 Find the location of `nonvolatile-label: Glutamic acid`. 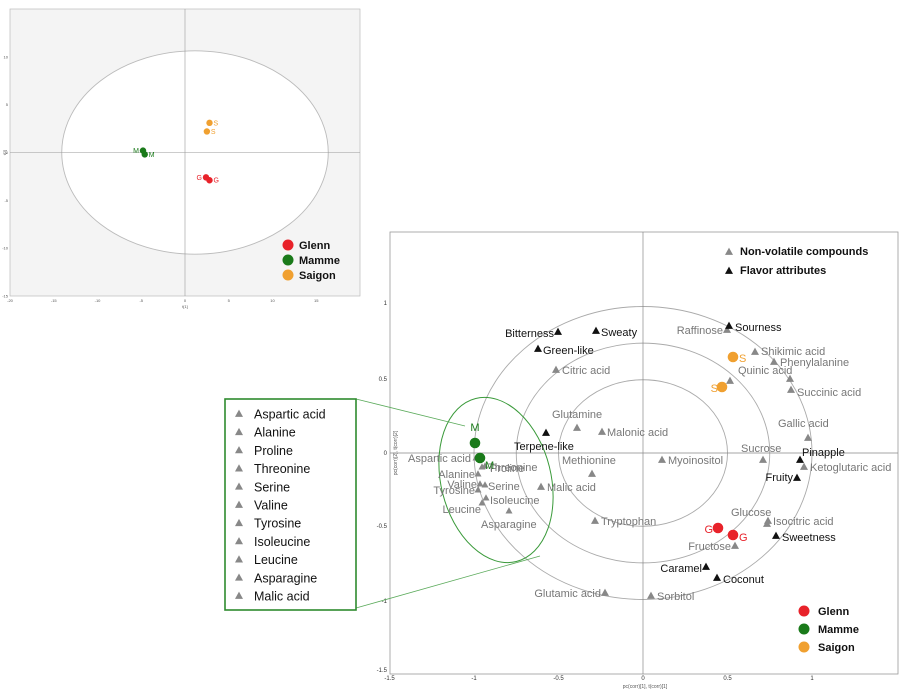

nonvolatile-label: Glutamic acid is located at coordinates (567, 594).